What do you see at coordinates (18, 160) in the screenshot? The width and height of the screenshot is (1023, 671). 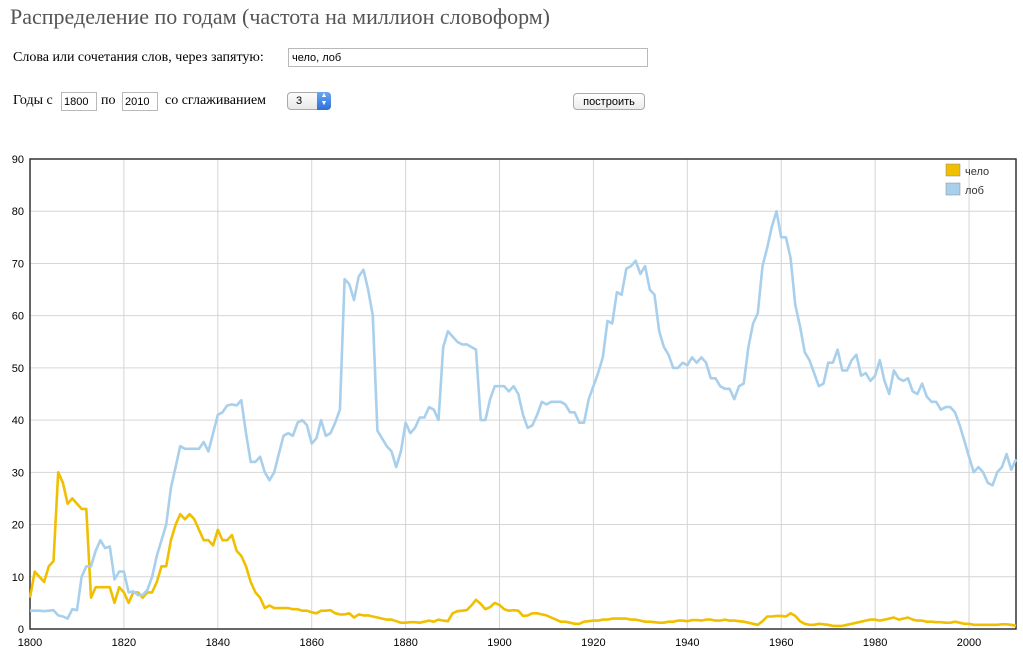 I see `y-tick-label: 90` at bounding box center [18, 160].